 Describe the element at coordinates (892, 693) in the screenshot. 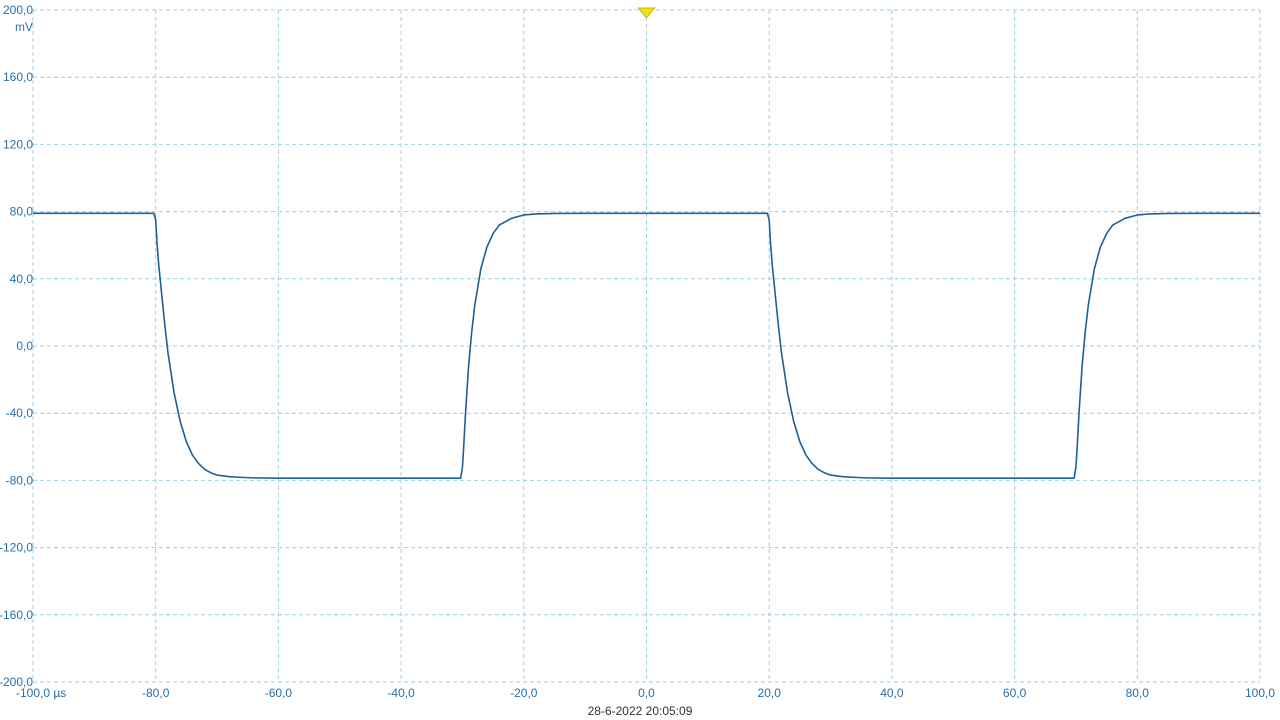

I see `x-tick-label: 40,0` at that location.